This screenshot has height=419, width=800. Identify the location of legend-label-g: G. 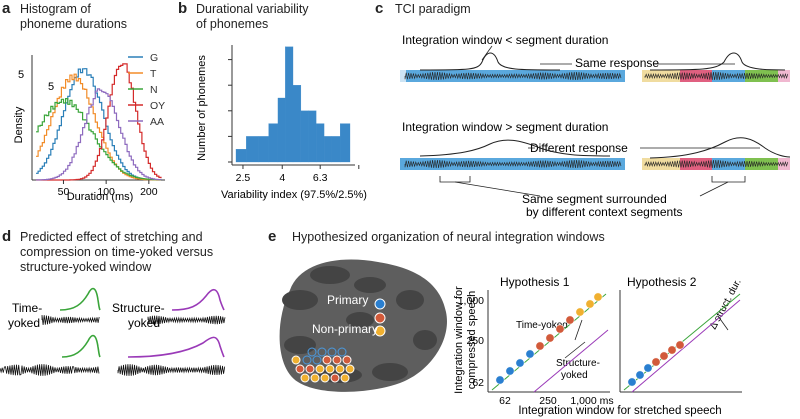
(154, 58).